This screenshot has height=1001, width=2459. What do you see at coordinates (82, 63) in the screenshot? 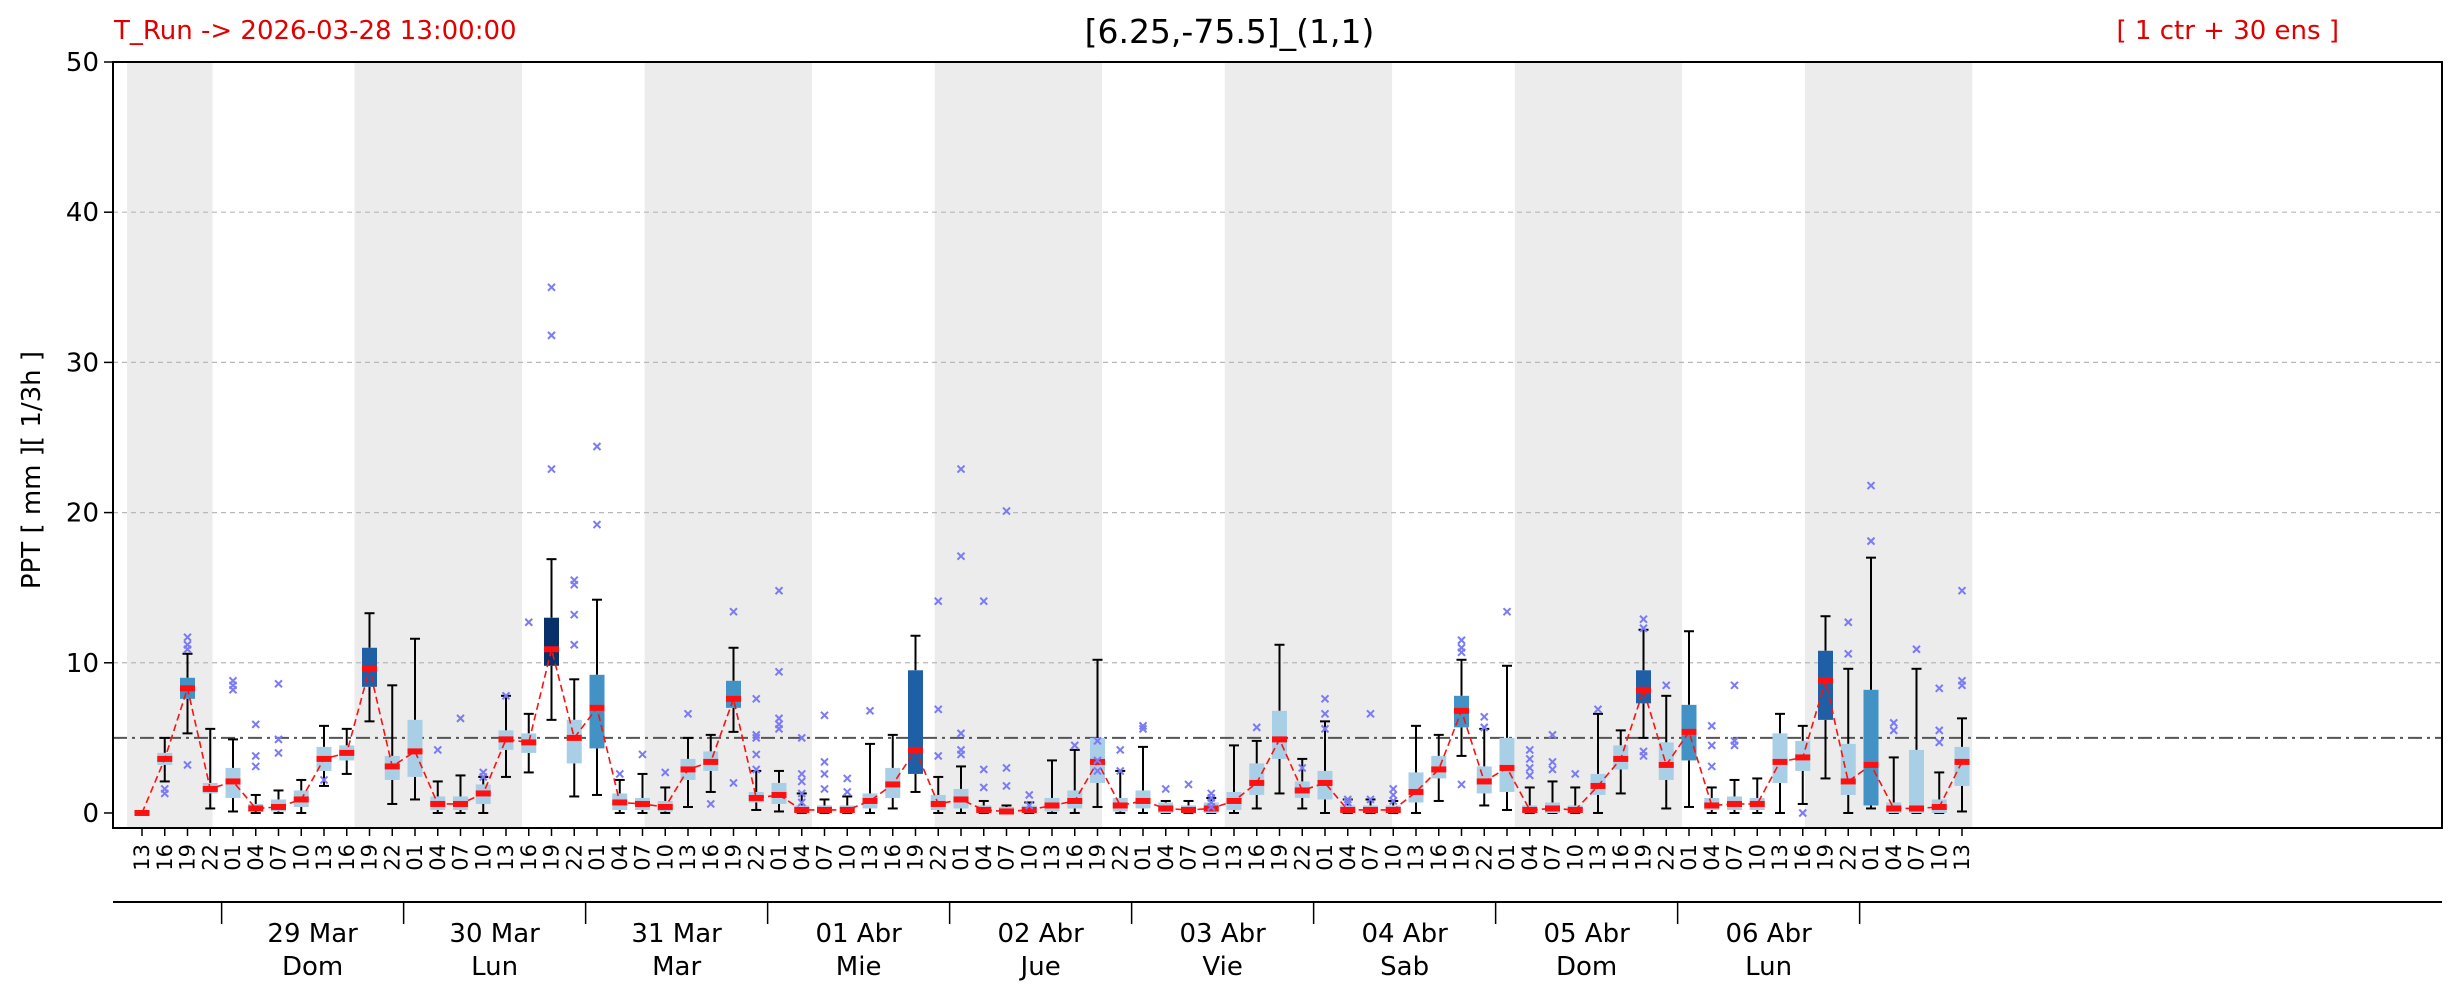
I see `y-tick-label: 50` at bounding box center [82, 63].